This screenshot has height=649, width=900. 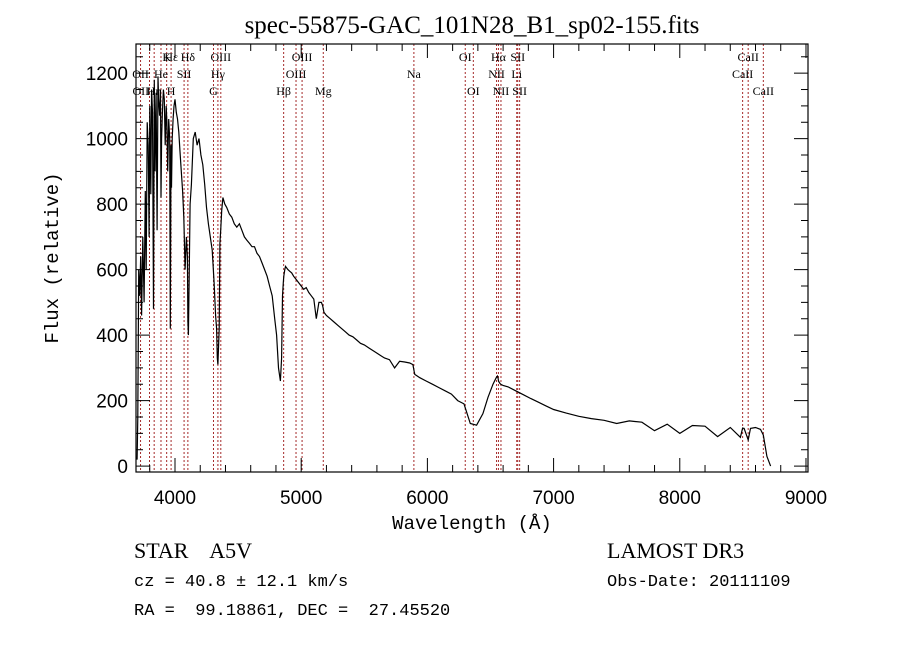 I want to click on x-axis-label: Wavelength (Å), so click(x=472, y=524).